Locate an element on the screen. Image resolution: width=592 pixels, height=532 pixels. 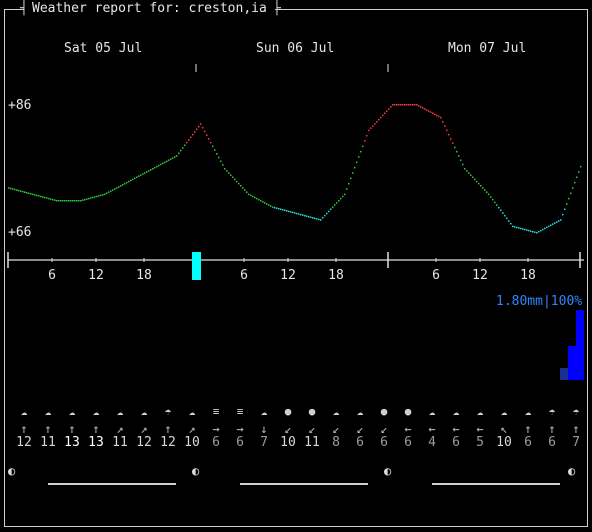
current-time-marker is located at coordinates (196, 266).